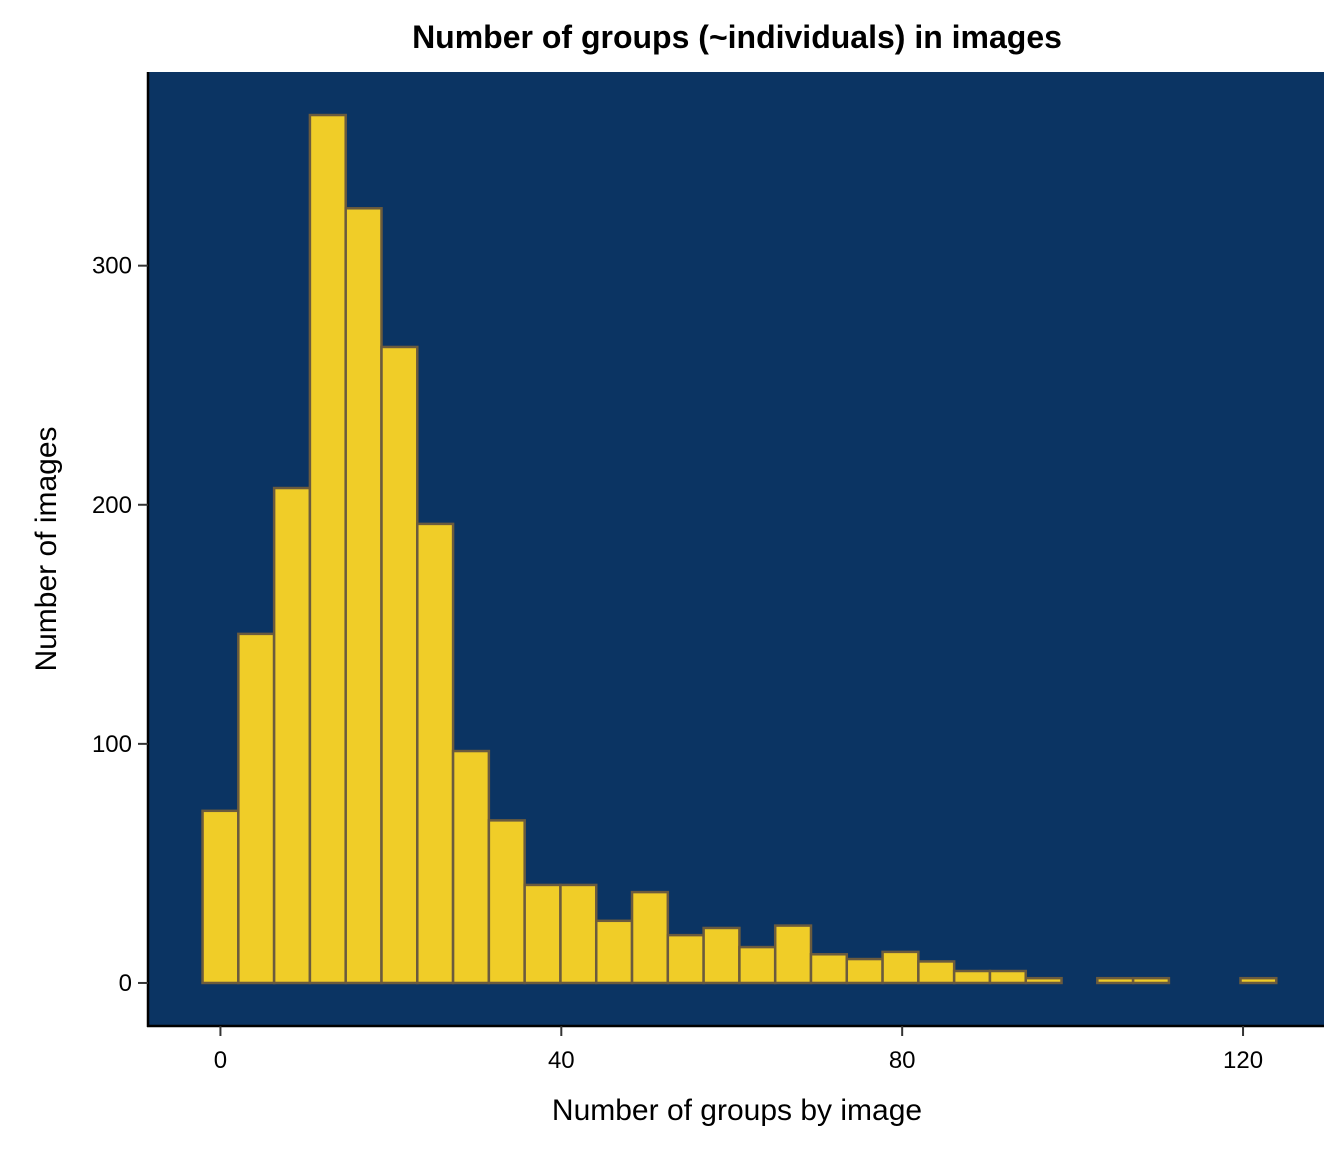  I want to click on x-tick-label: 0, so click(220, 1060).